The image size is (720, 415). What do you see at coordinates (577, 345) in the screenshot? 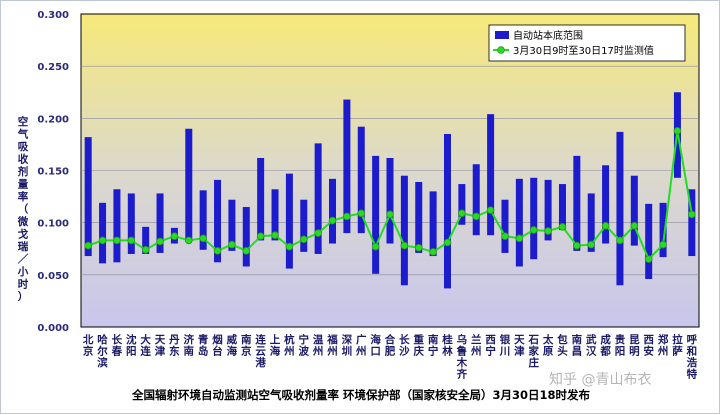
I see `x-category-label: 南昌` at bounding box center [577, 345].